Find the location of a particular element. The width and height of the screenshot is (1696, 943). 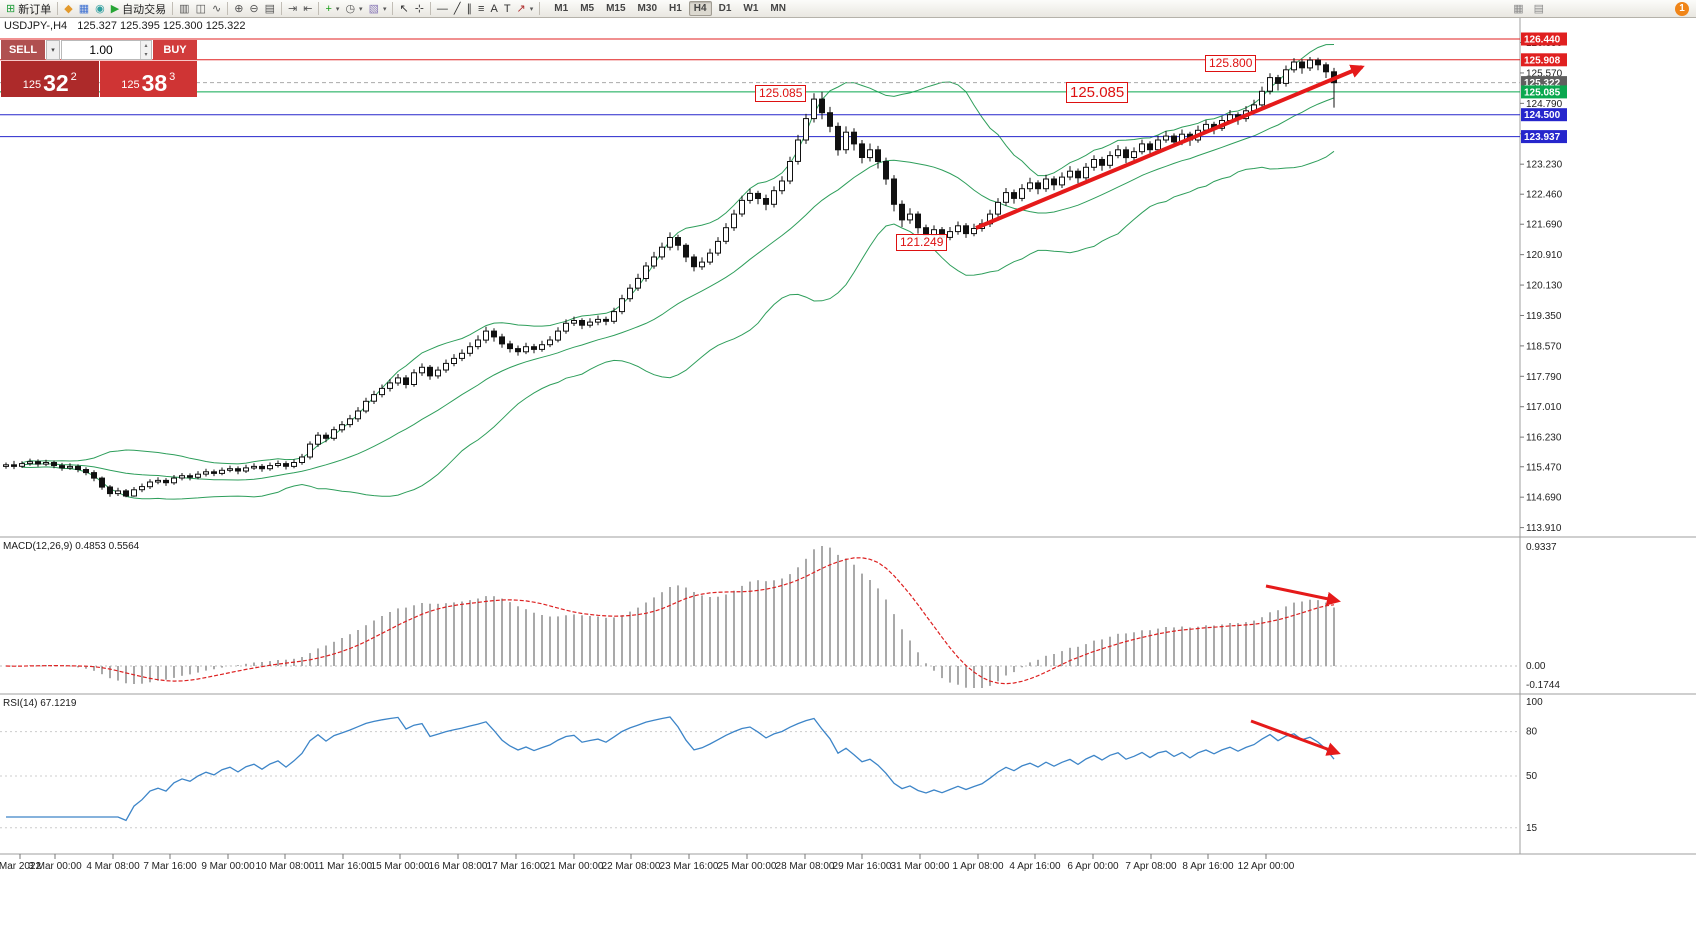

cursor-button: ↖ is located at coordinates (403, 9).